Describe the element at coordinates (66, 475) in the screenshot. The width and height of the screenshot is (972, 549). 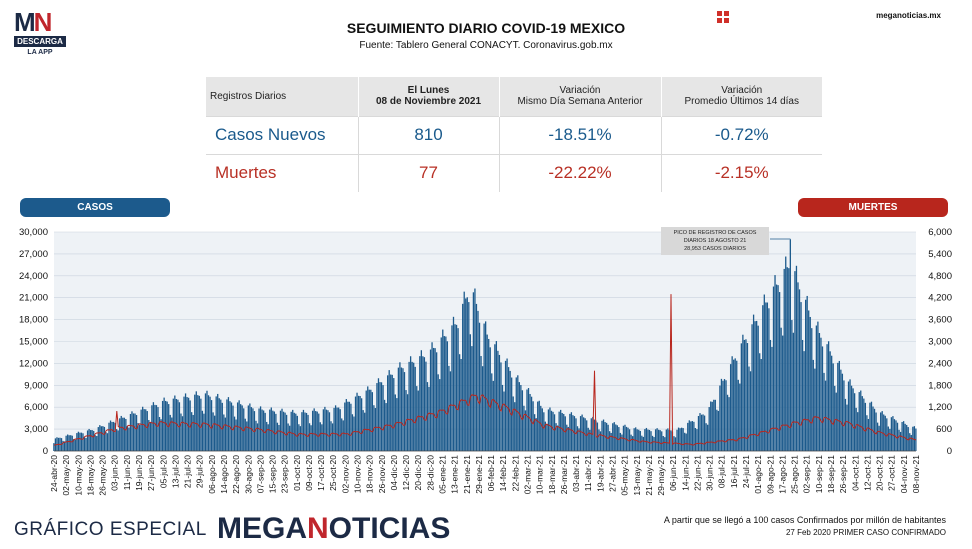
I see `x-tick-label: 02-may-20` at that location.